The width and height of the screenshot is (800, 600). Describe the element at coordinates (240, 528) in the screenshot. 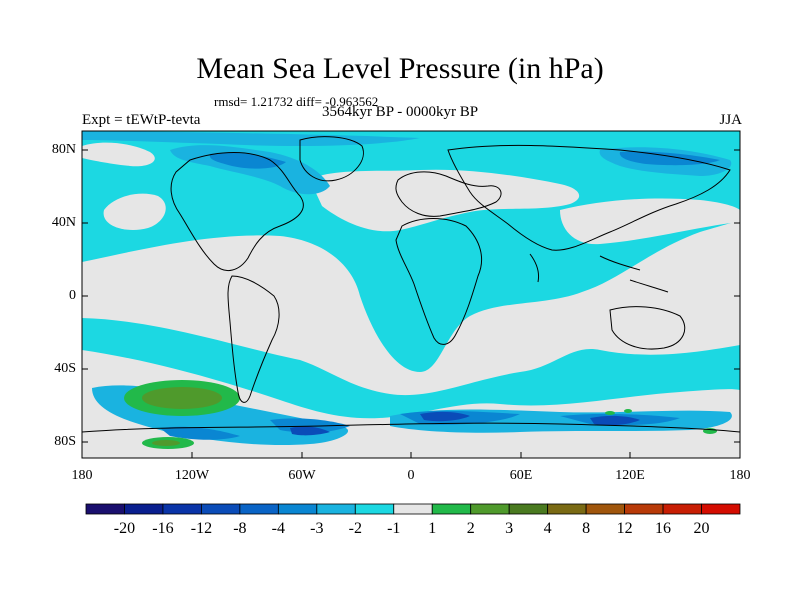

I see `colorbar-label: -8` at that location.